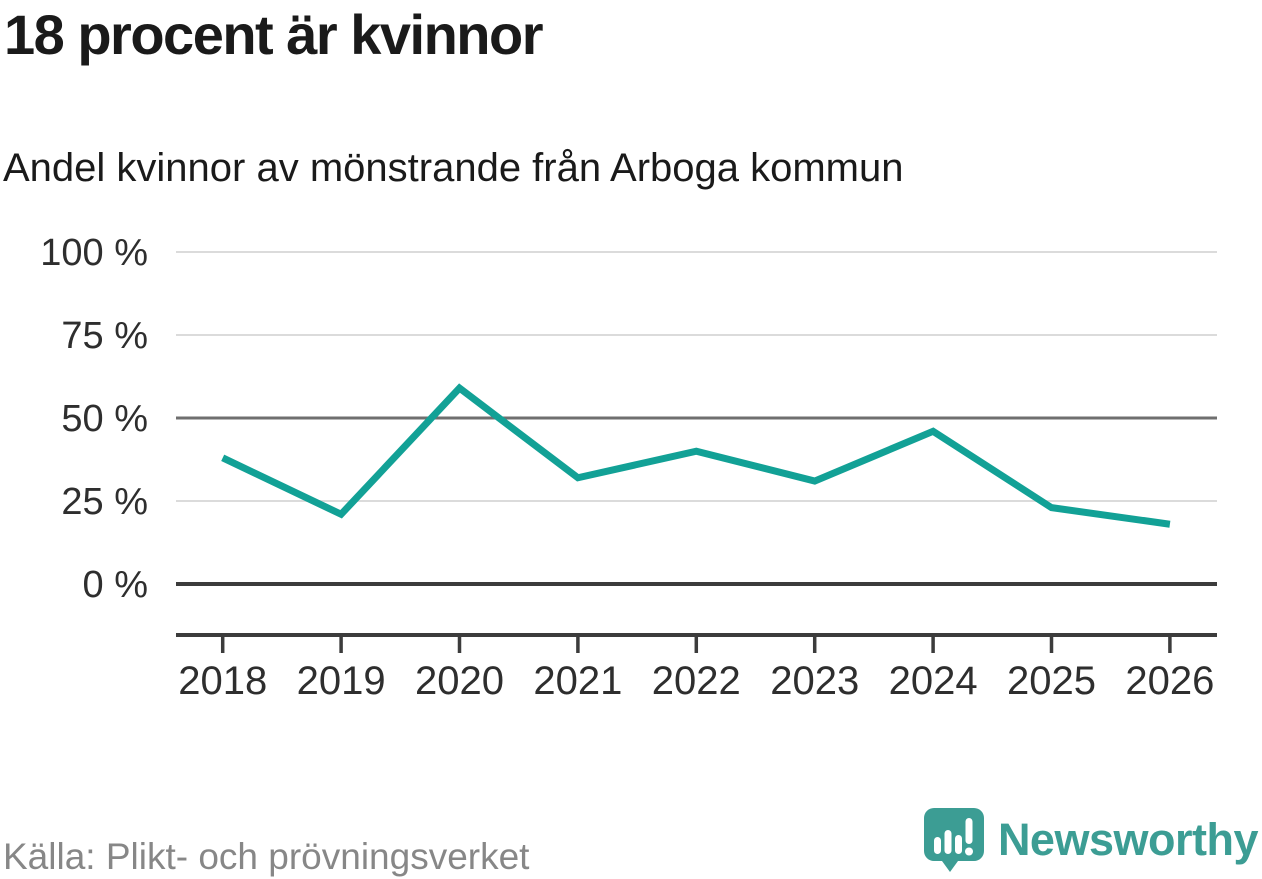  I want to click on newsworthy-wordmark: Newsworthy, so click(1128, 839).